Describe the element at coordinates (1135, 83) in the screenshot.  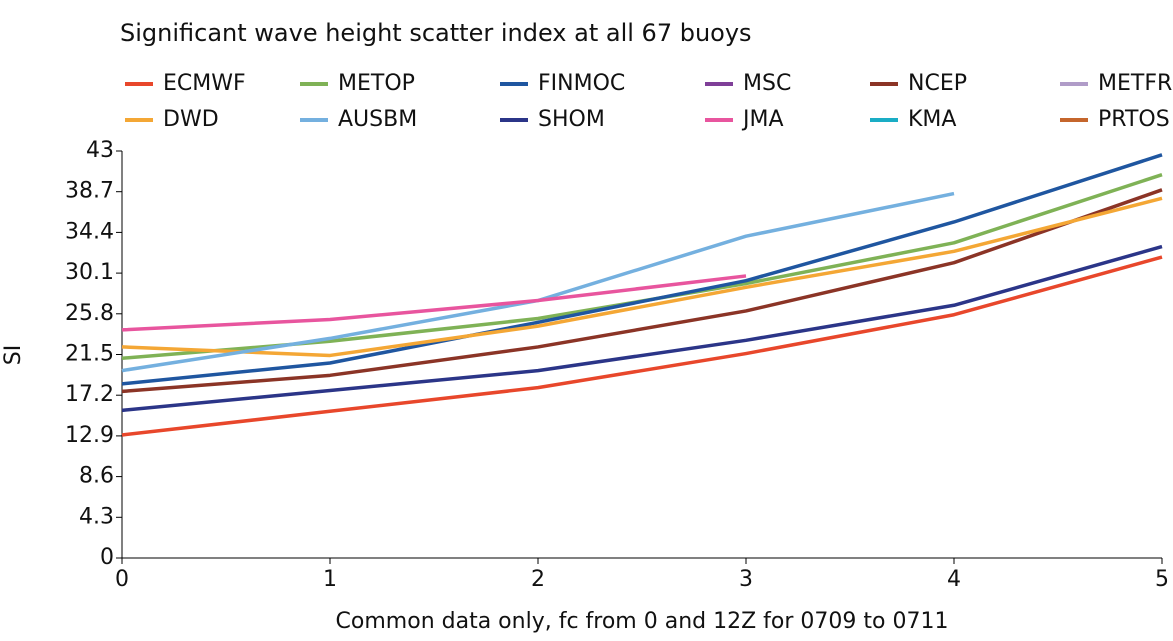
I see `legend-label: METFR` at that location.